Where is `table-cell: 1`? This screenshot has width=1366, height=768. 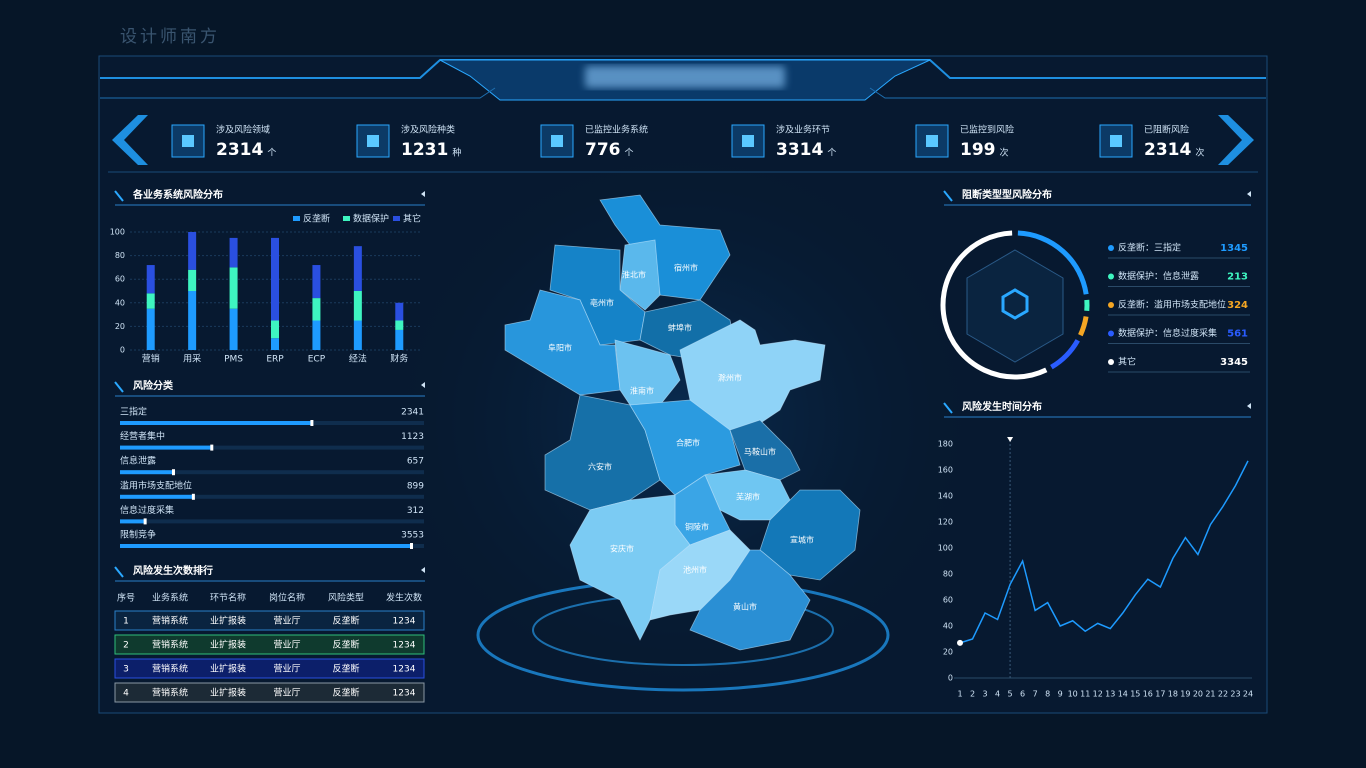 table-cell: 1 is located at coordinates (126, 622).